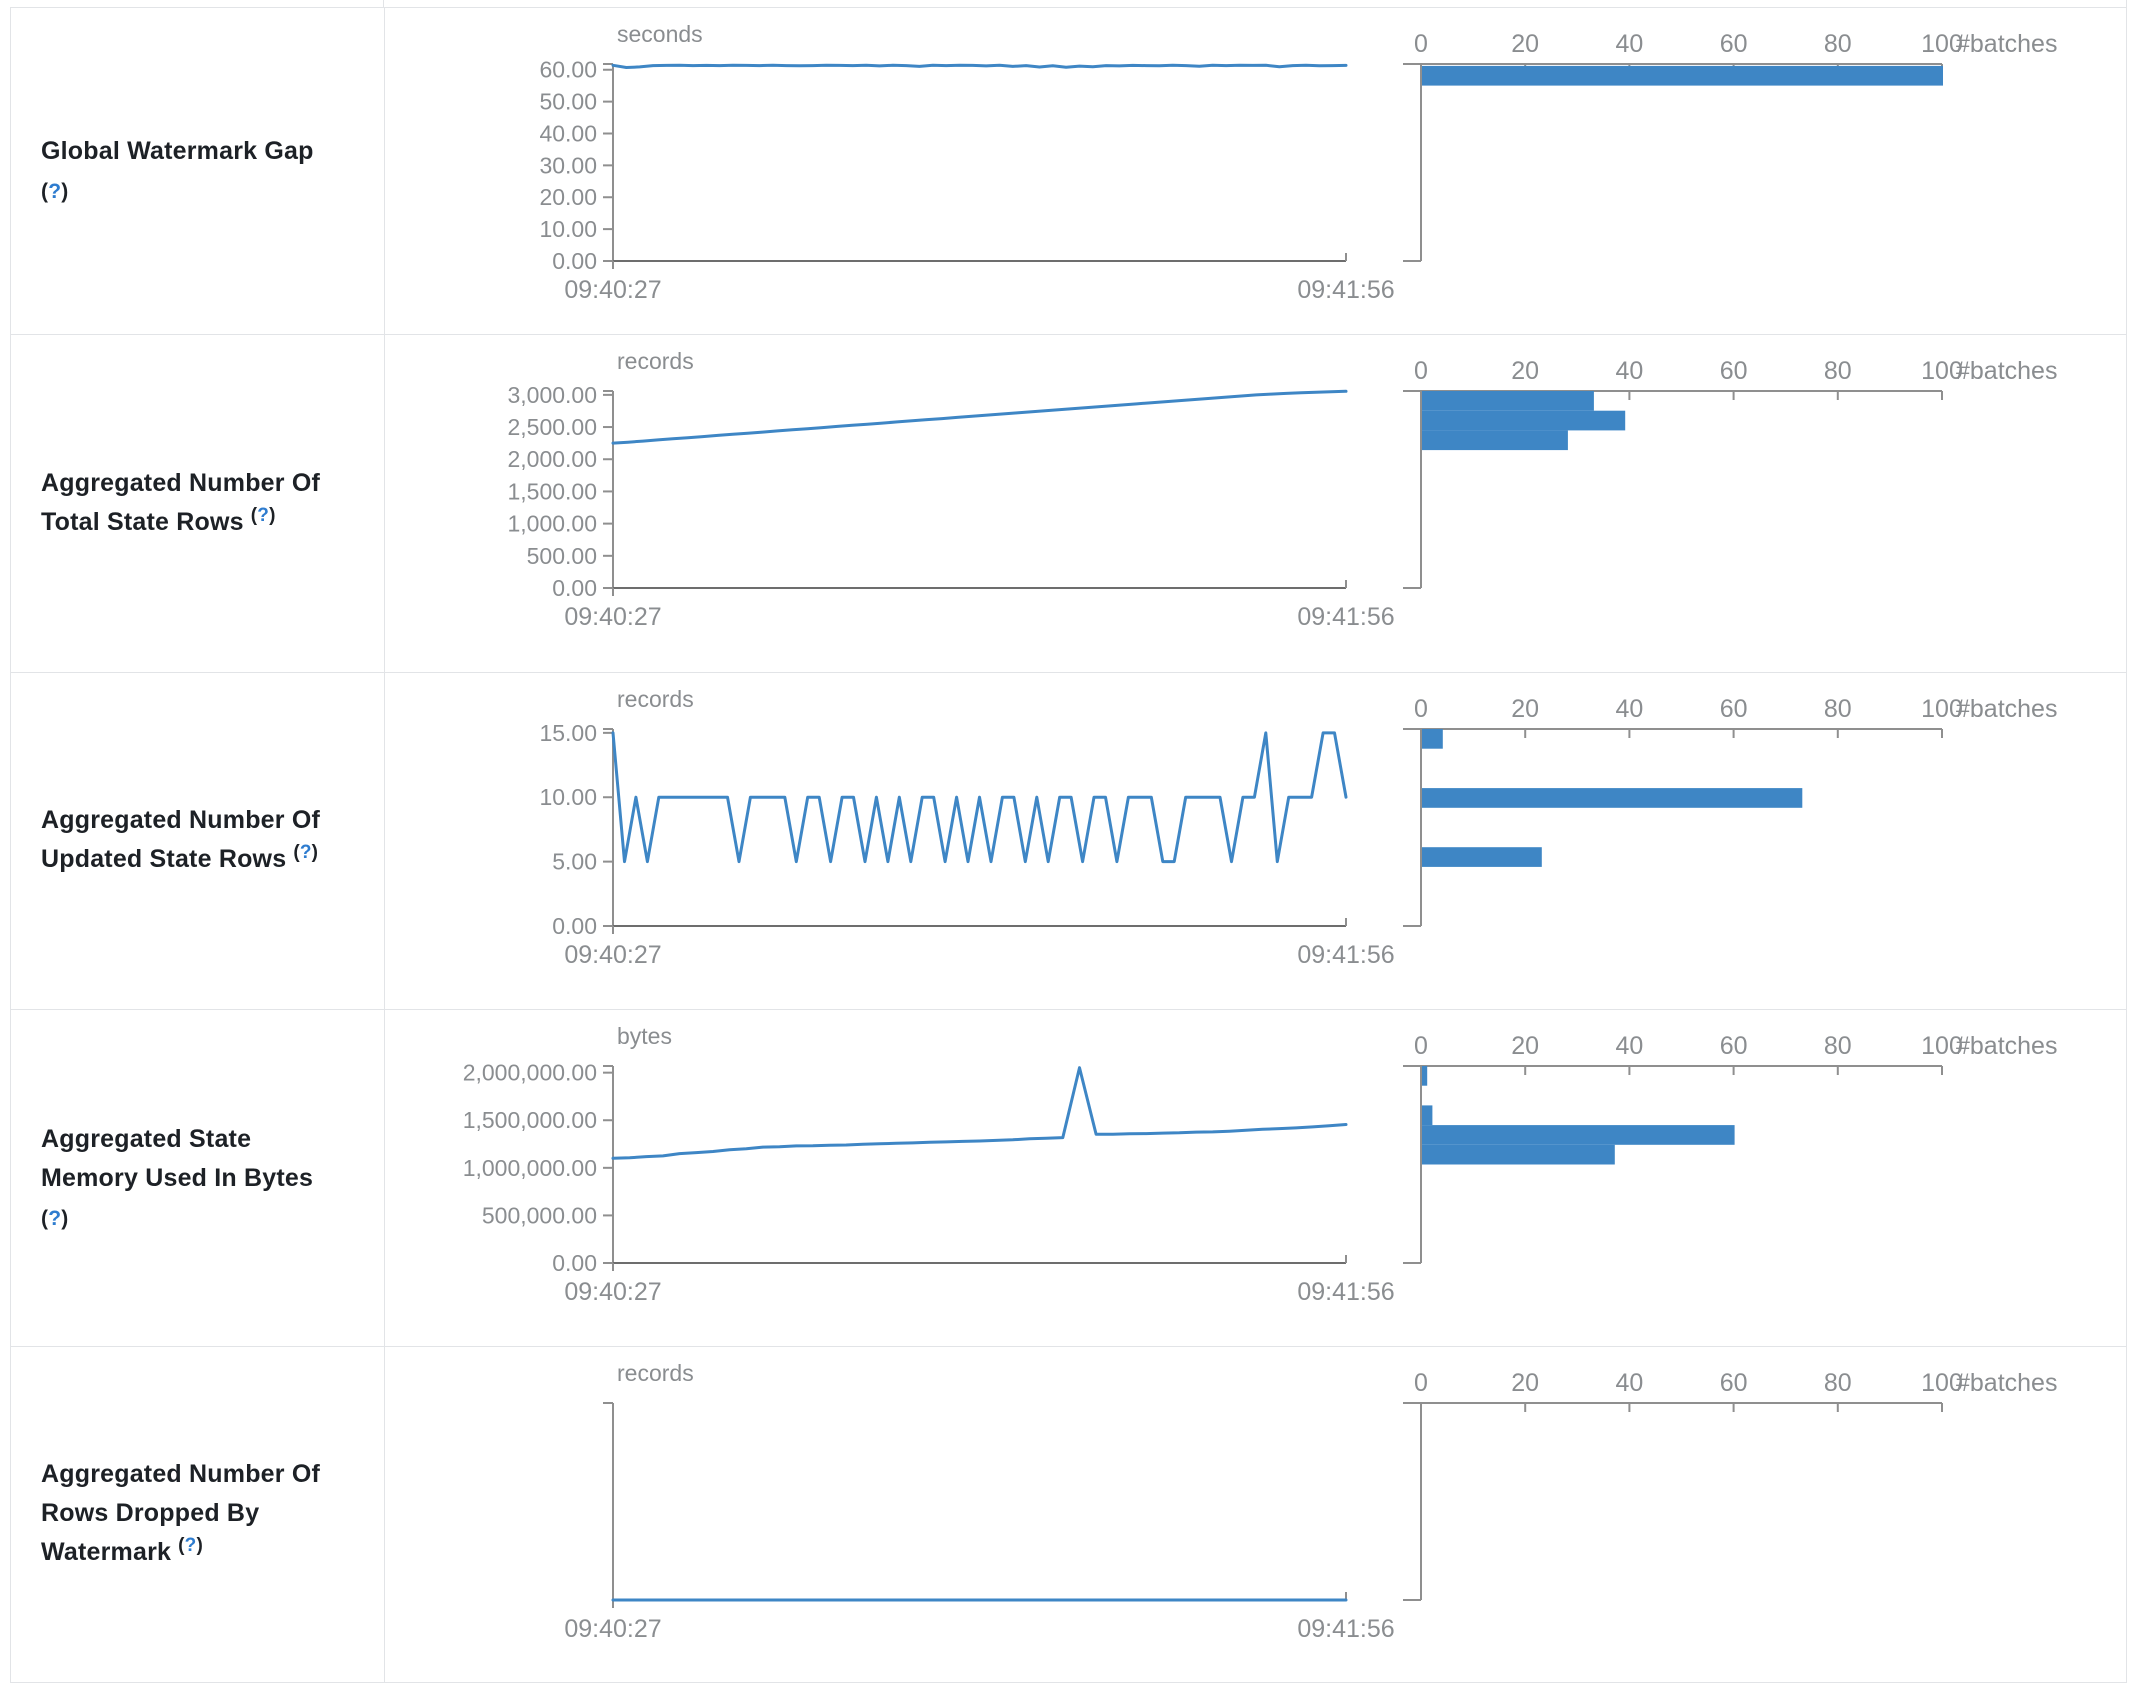  What do you see at coordinates (383, 3) in the screenshot?
I see `top-sliver-column-divider` at bounding box center [383, 3].